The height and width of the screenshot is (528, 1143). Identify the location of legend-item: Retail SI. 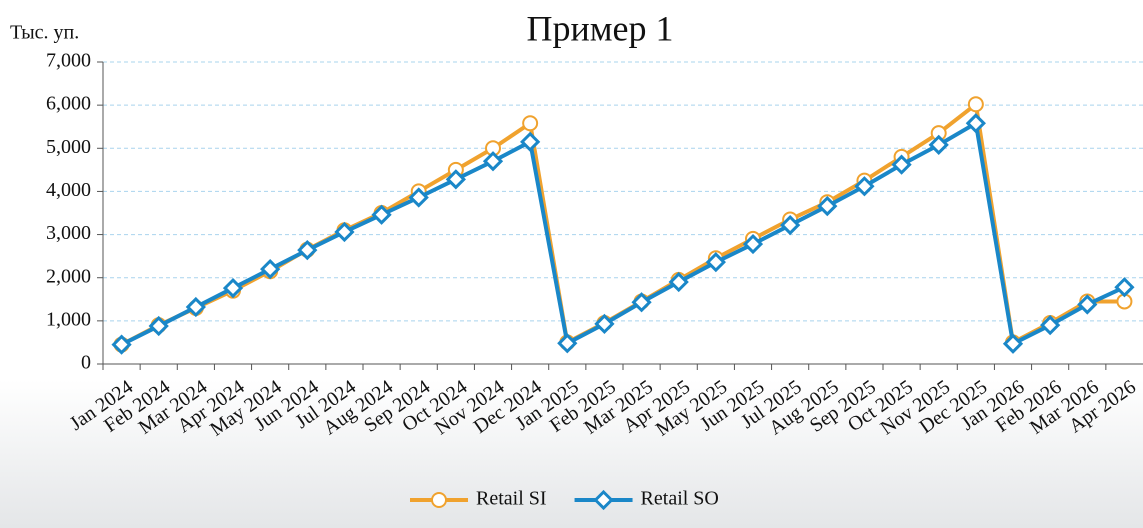
(478, 499).